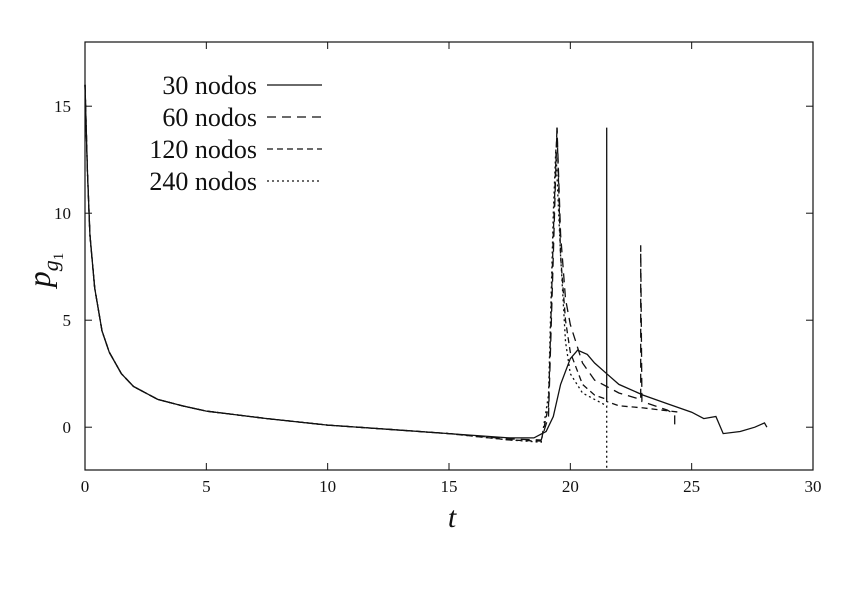  Describe the element at coordinates (62, 213) in the screenshot. I see `y-tick-label: 10` at that location.